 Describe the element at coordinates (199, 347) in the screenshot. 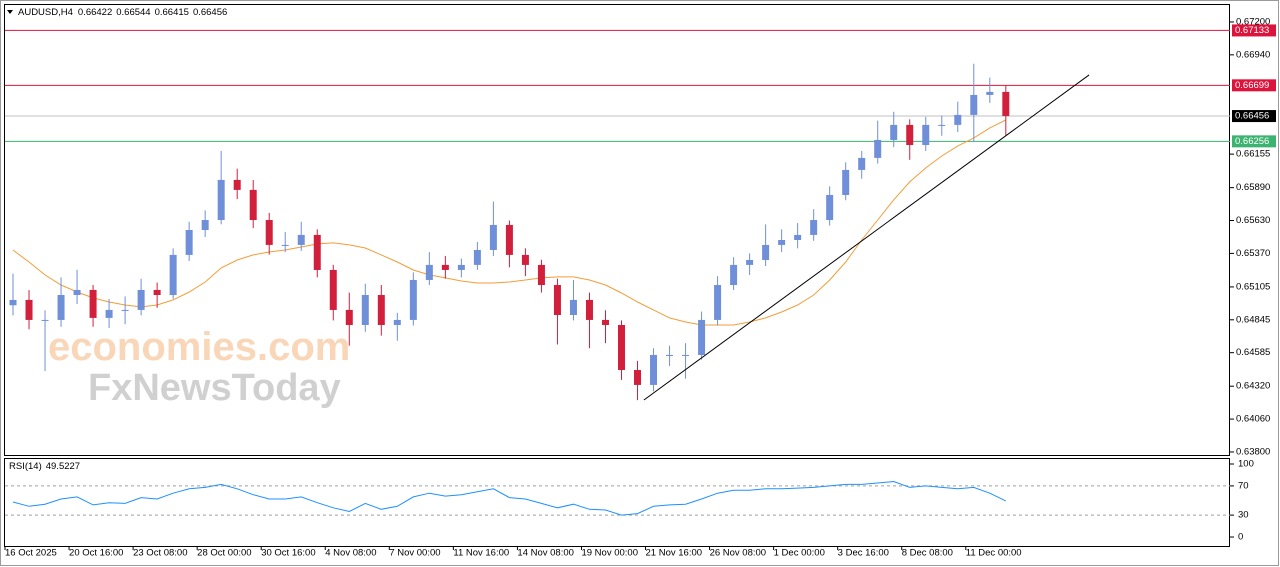

I see `watermark: economies.com` at that location.